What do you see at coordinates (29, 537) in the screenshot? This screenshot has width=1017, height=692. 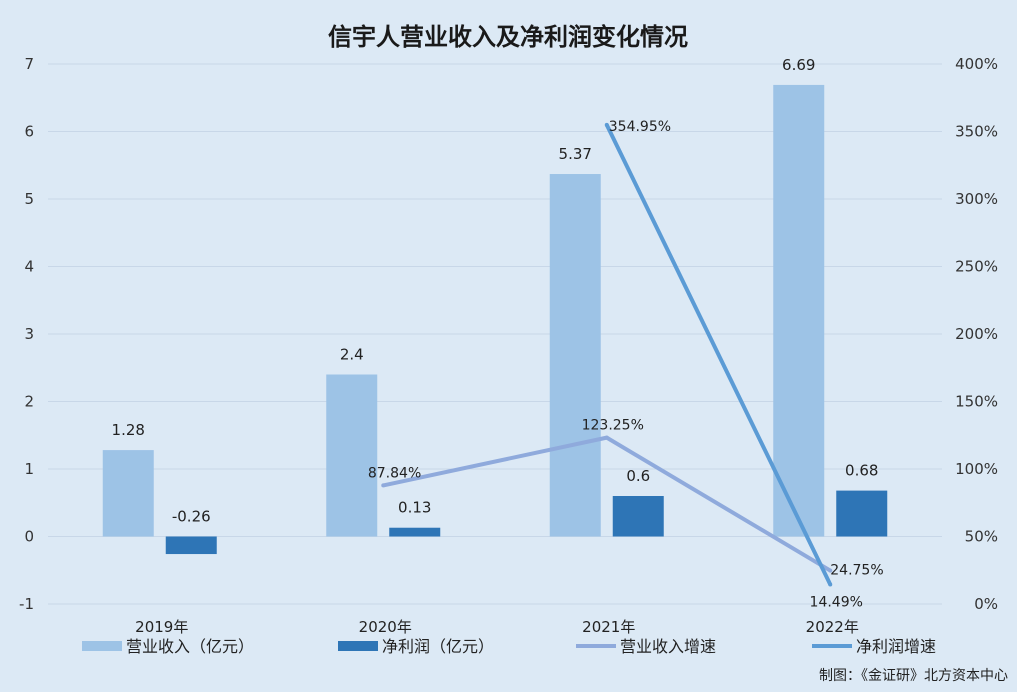 I see `left-axis-tick-label: 0` at bounding box center [29, 537].